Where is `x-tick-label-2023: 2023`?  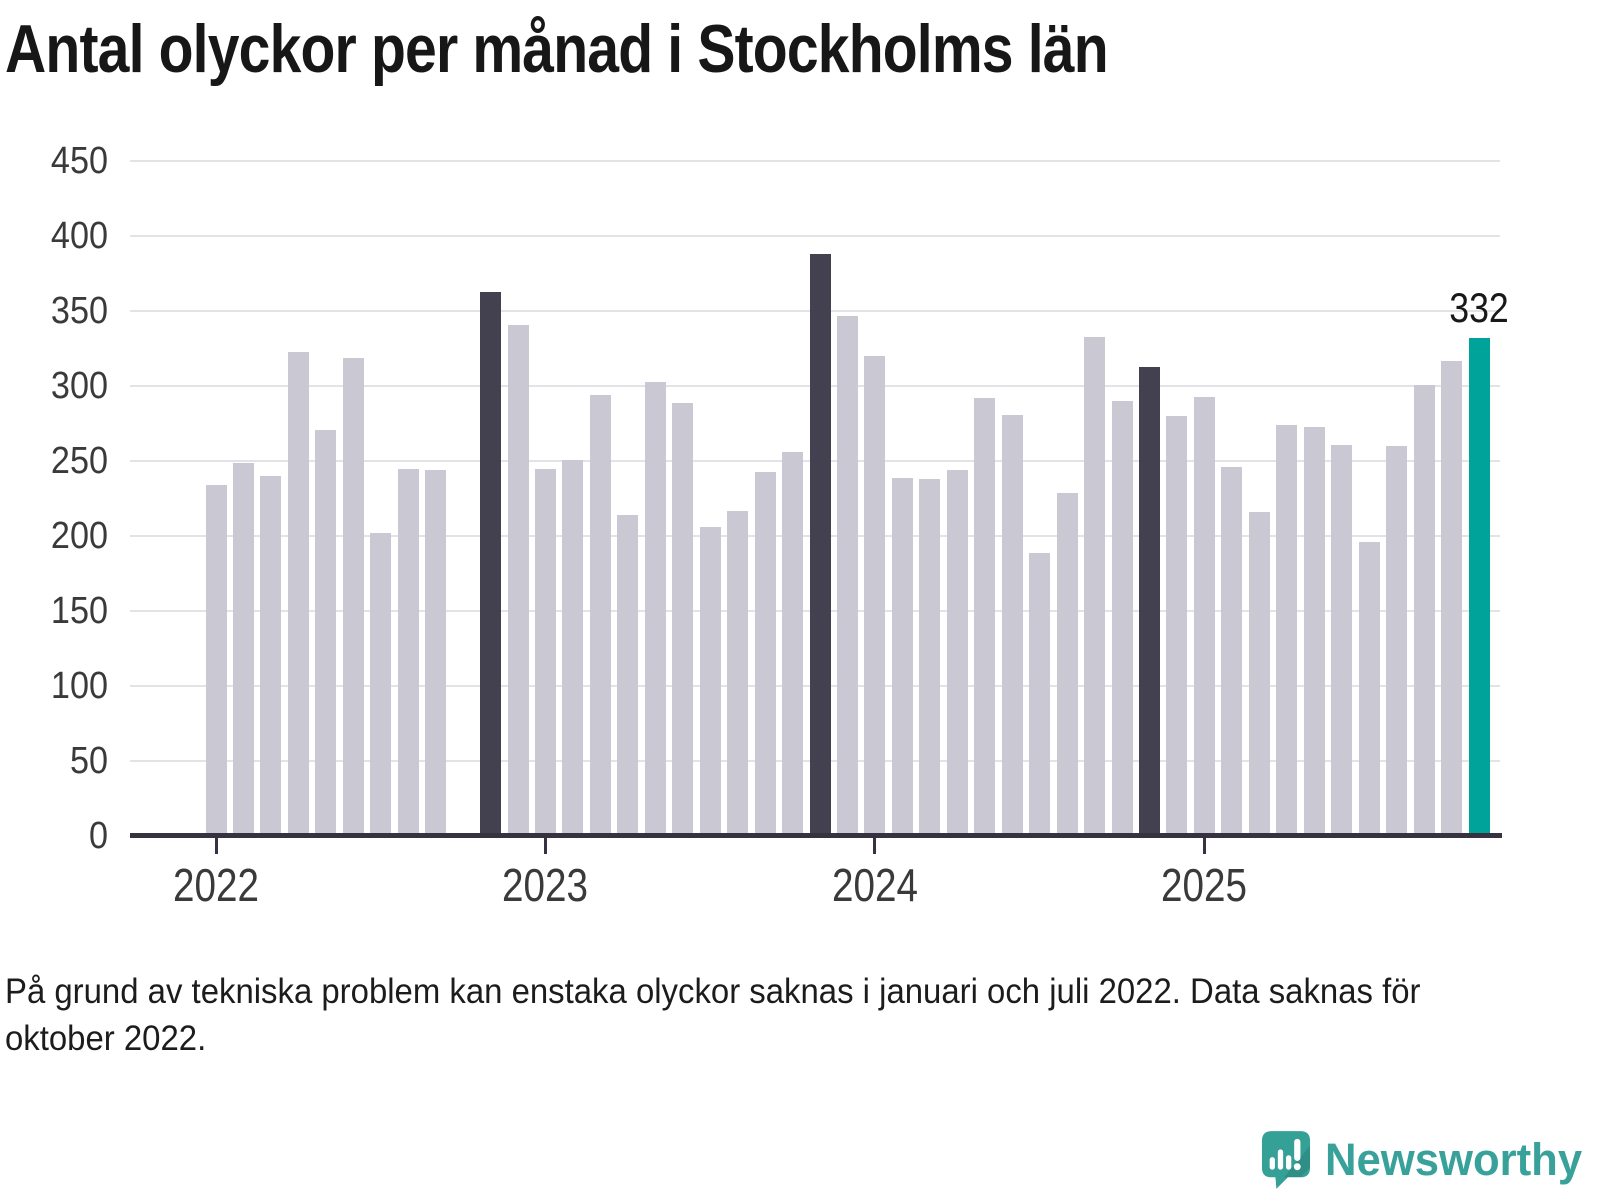 x-tick-label-2023: 2023 is located at coordinates (545, 885).